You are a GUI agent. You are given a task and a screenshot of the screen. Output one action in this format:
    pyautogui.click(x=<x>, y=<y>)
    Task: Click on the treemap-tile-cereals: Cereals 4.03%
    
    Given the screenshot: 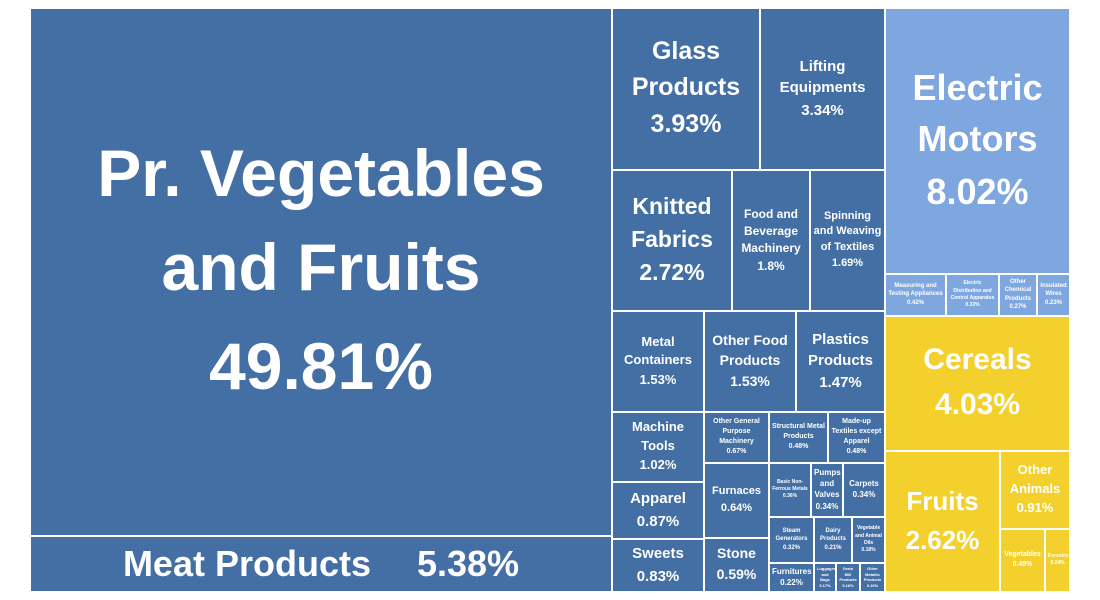 What is the action you would take?
    pyautogui.click(x=977, y=383)
    